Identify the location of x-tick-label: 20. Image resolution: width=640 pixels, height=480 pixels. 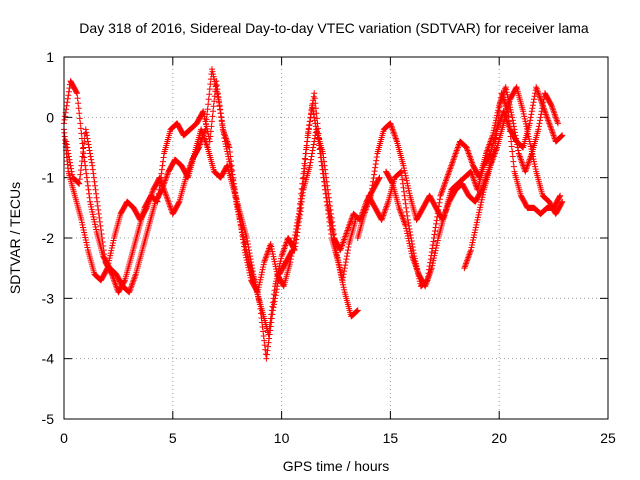
(499, 438).